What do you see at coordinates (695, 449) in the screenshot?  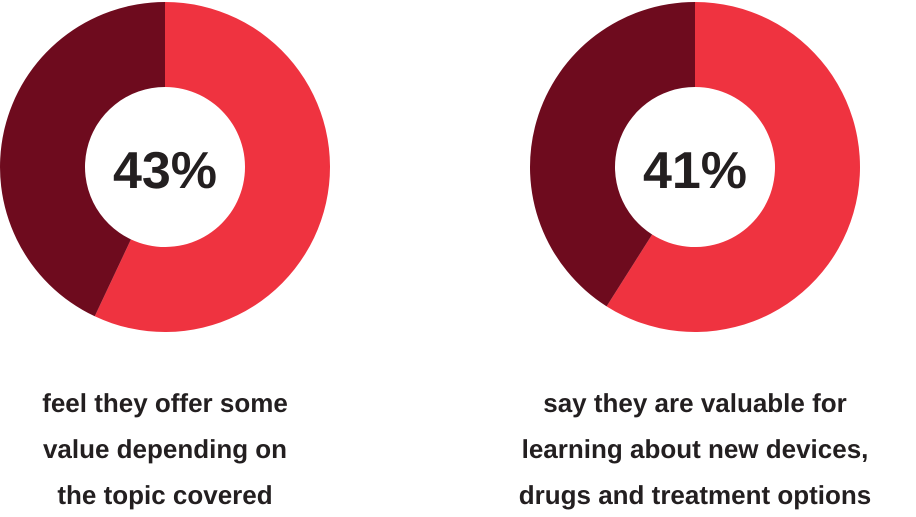 I see `text: say they are valuable for learning about new devices, drugs and treatment options` at bounding box center [695, 449].